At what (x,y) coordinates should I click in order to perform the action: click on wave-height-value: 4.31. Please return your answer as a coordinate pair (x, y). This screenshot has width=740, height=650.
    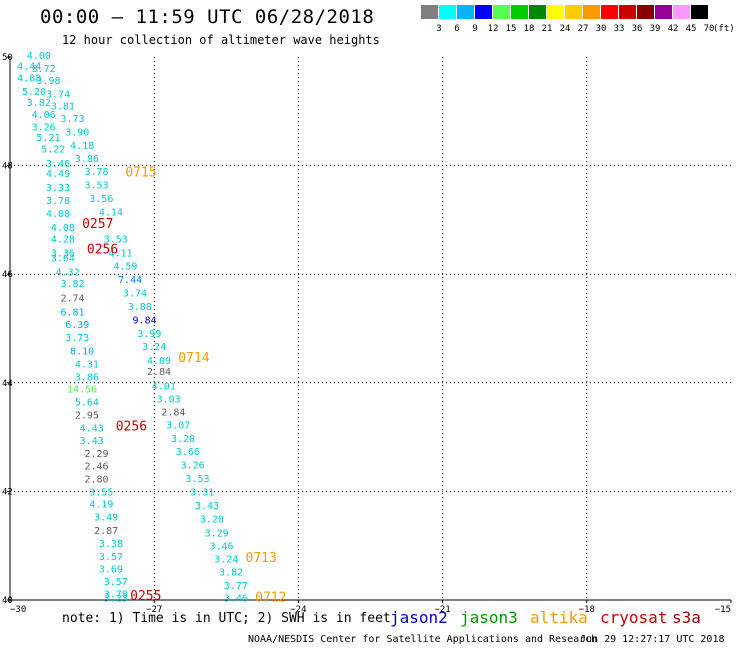
    Looking at the image, I should click on (87, 365).